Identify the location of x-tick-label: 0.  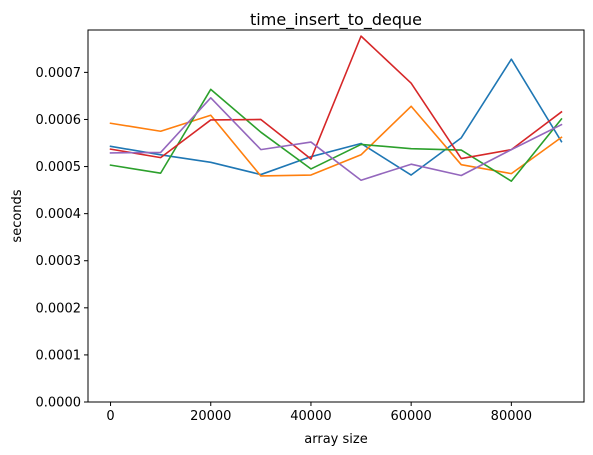
(110, 416).